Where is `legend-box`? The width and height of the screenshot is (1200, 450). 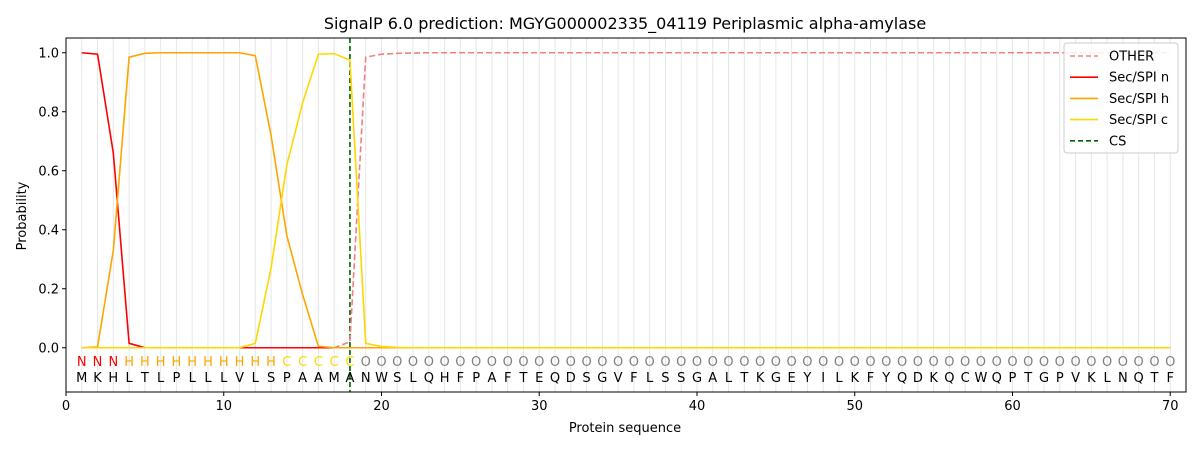
legend-box is located at coordinates (1121, 98).